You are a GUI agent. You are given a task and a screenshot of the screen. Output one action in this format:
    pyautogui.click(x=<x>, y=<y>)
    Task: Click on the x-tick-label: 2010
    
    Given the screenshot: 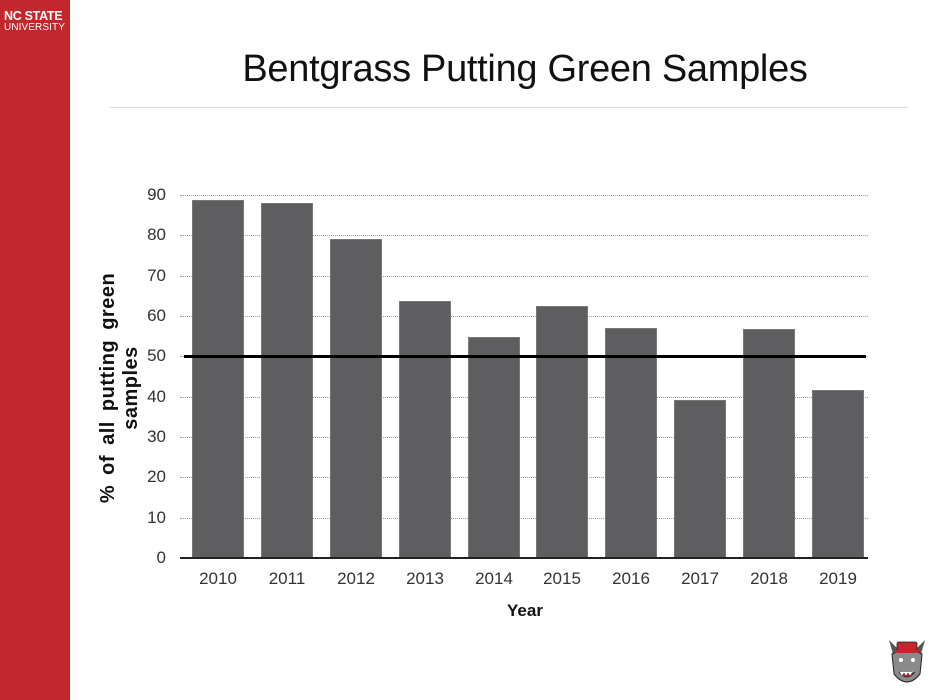 What is the action you would take?
    pyautogui.click(x=218, y=578)
    